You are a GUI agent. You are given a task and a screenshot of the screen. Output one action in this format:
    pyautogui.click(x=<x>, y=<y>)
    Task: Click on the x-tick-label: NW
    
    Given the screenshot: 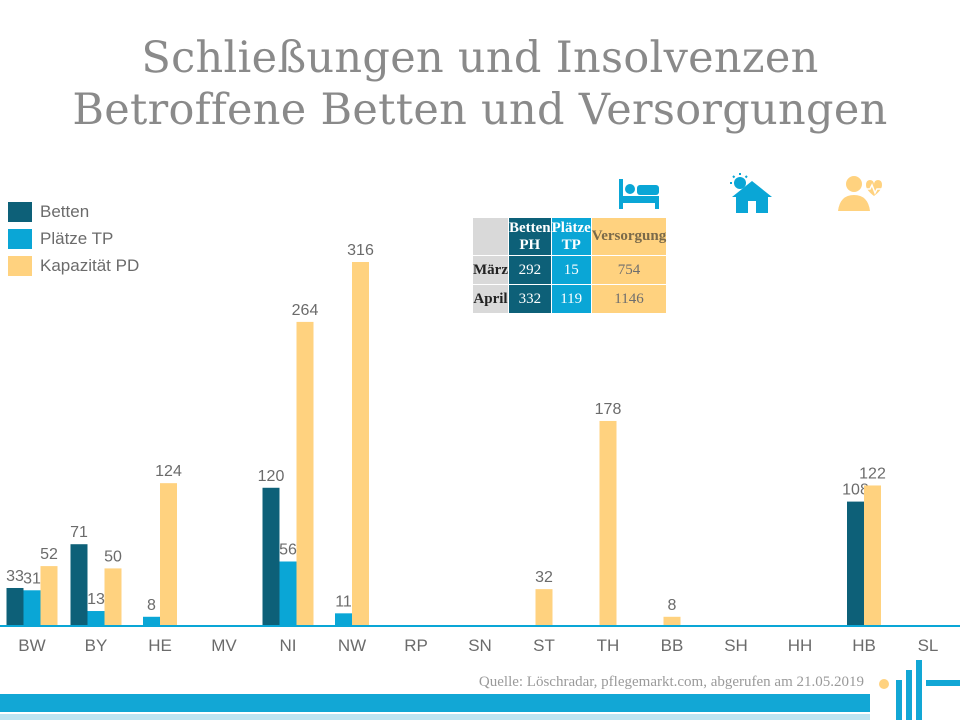 What is the action you would take?
    pyautogui.click(x=352, y=645)
    